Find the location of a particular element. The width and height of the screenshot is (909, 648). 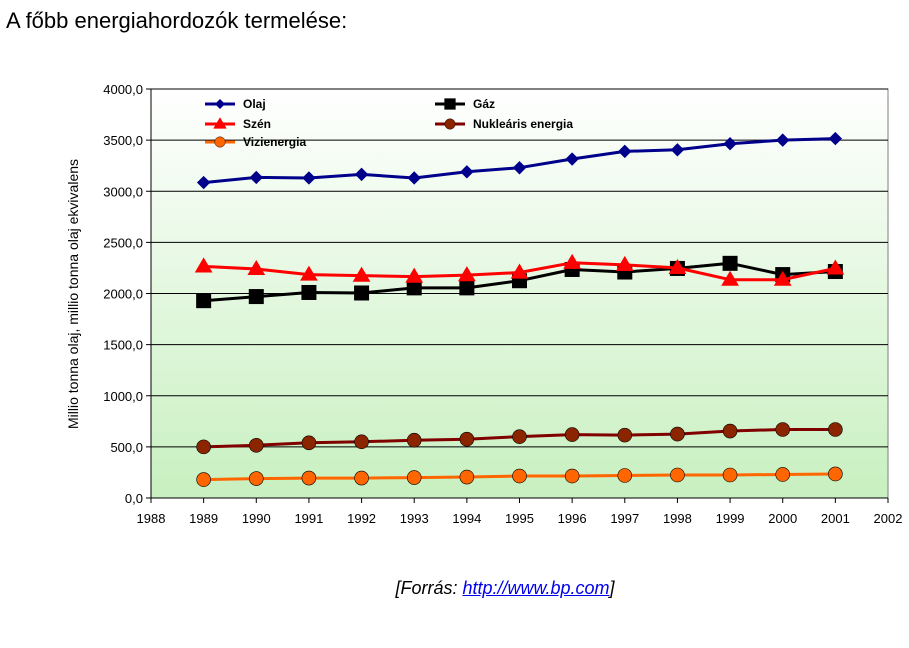

legend-item: Olaj is located at coordinates (235, 104).